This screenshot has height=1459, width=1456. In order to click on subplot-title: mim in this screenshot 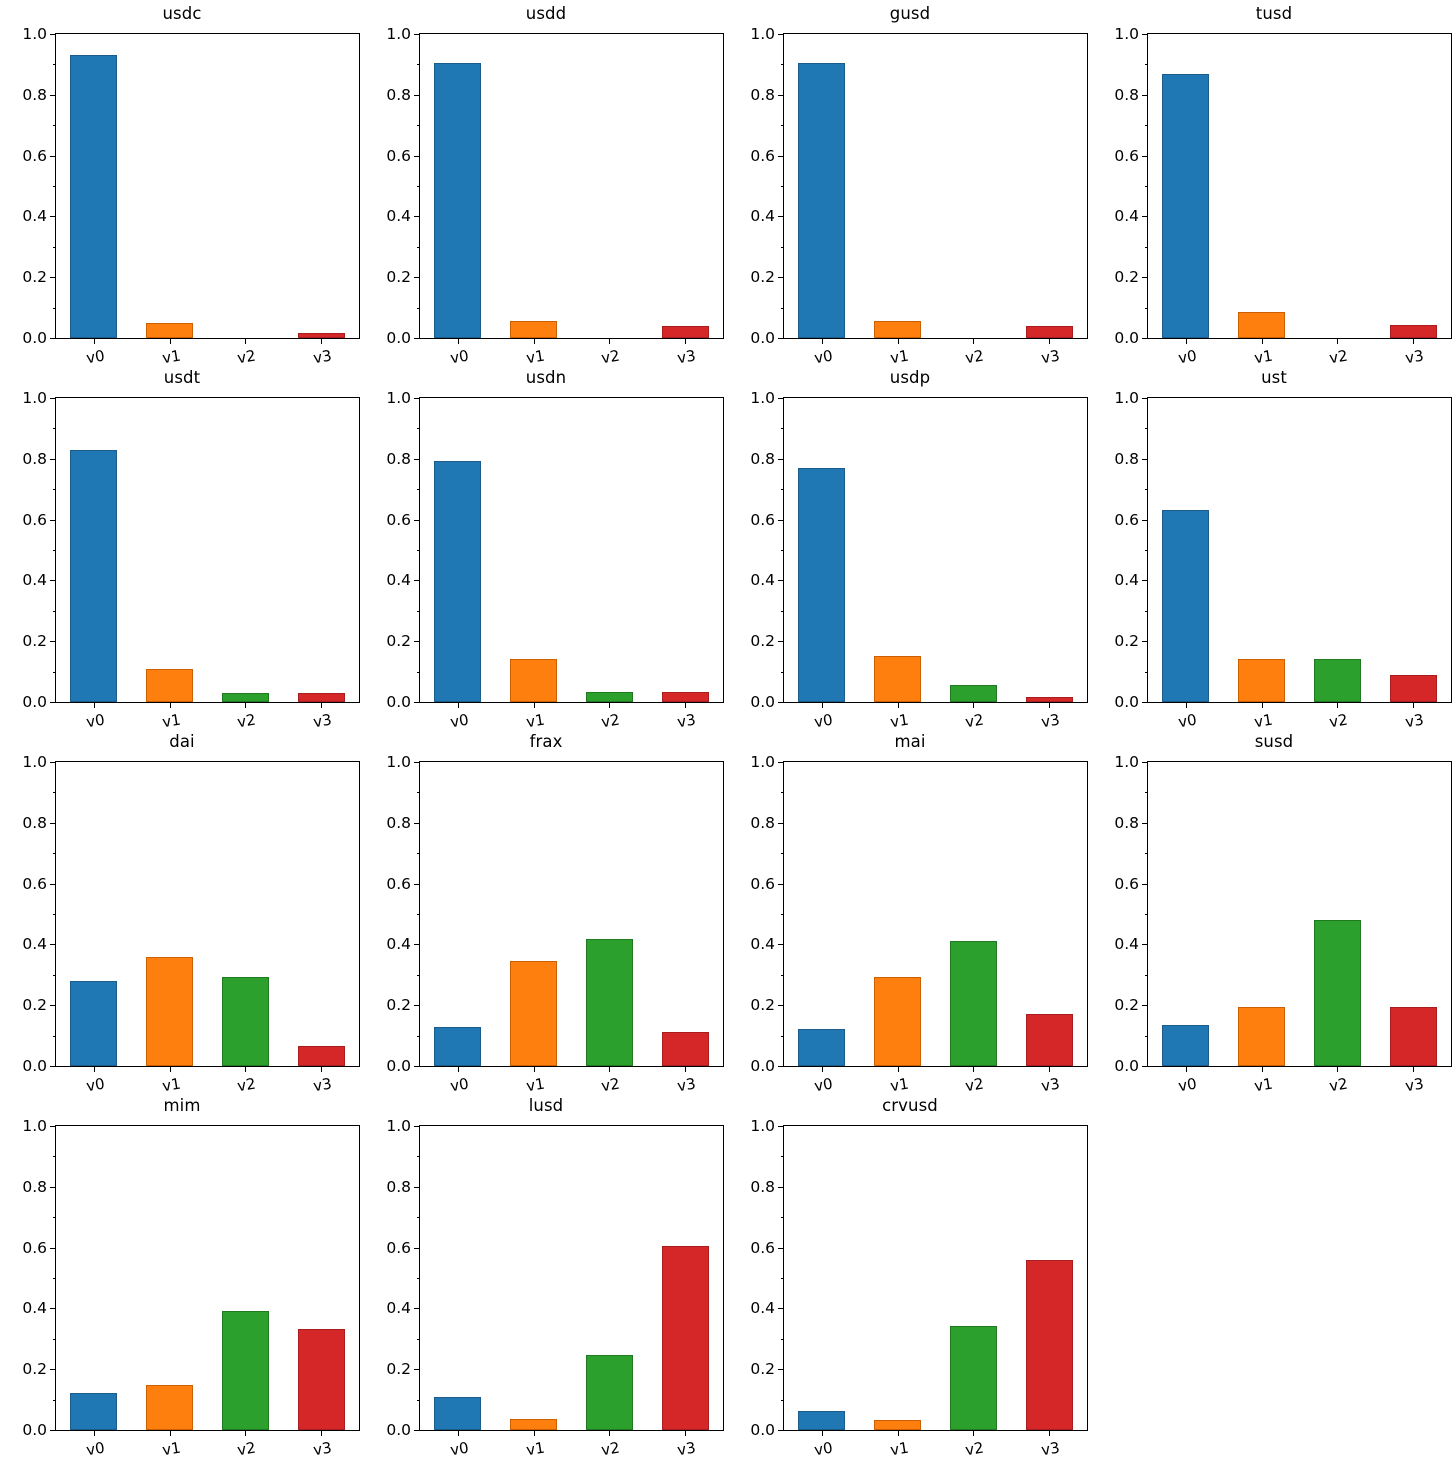, I will do `click(182, 1105)`.